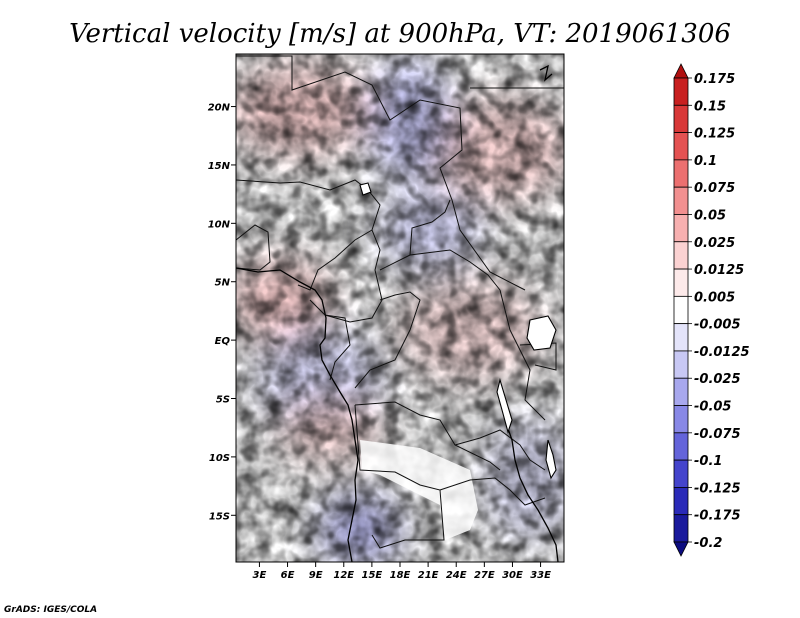 Image resolution: width=800 pixels, height=618 pixels. Describe the element at coordinates (223, 283) in the screenshot. I see `lat-tick-label: 5N` at that location.